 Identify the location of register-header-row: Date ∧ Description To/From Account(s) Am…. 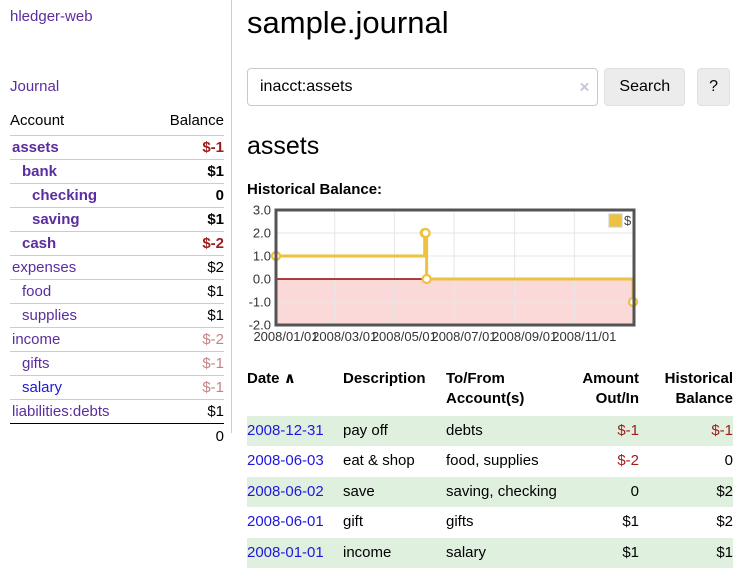
(490, 391).